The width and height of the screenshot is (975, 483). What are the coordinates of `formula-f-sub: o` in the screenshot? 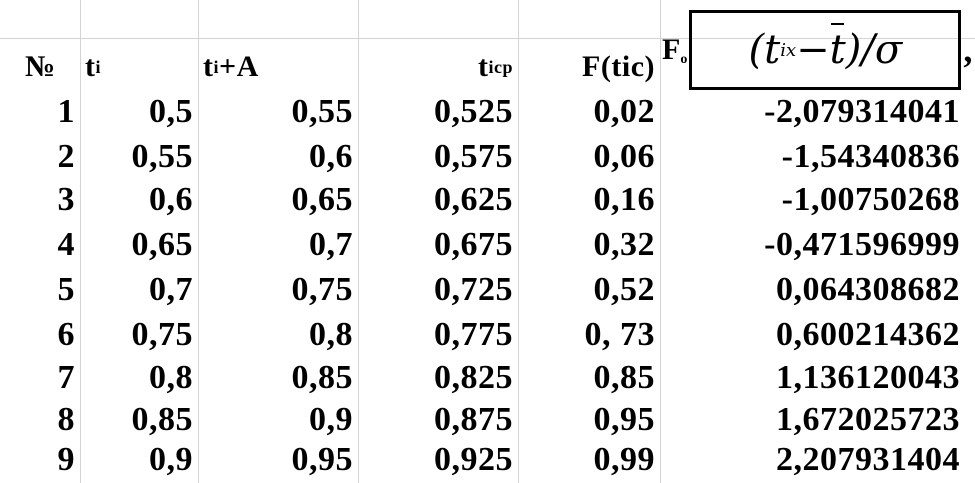 It's located at (684, 59).